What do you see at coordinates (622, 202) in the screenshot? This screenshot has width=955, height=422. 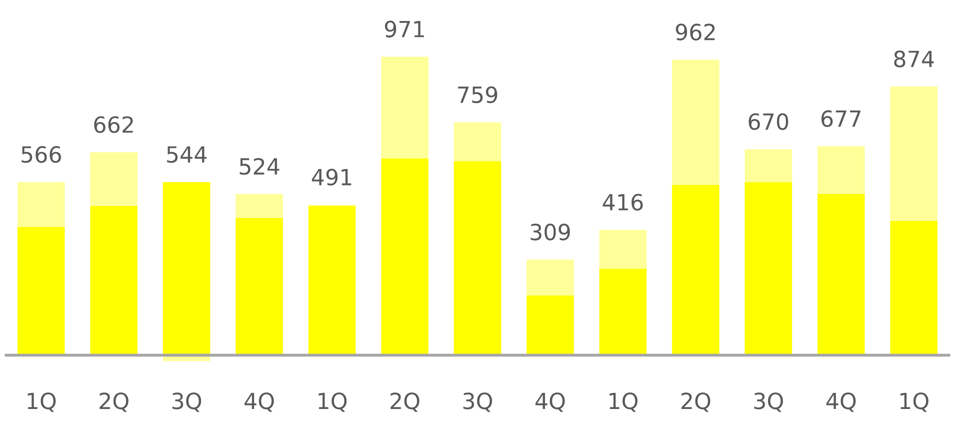 I see `annotation: 416` at bounding box center [622, 202].